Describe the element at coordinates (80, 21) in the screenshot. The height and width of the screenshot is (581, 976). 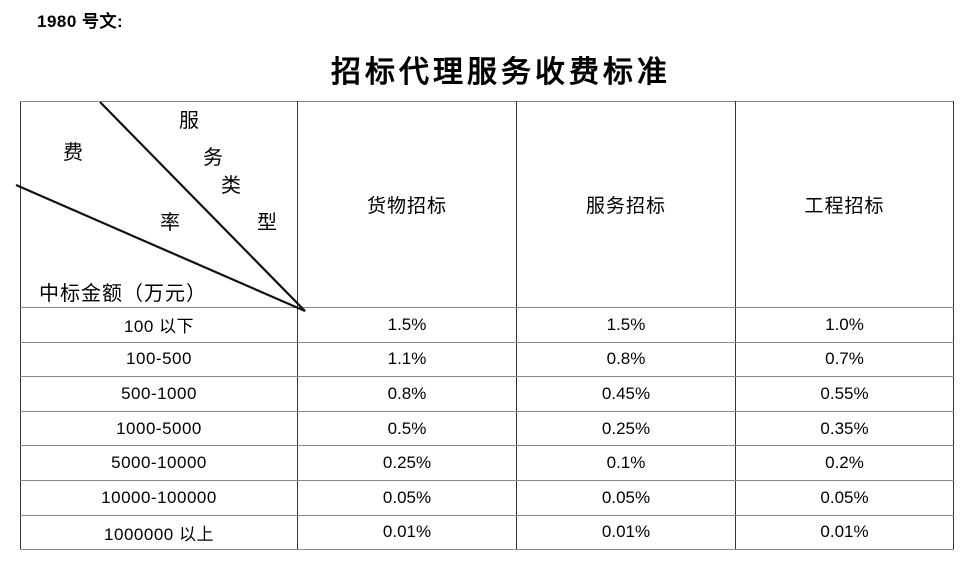
I see `document-number: 1980 号文:` at that location.